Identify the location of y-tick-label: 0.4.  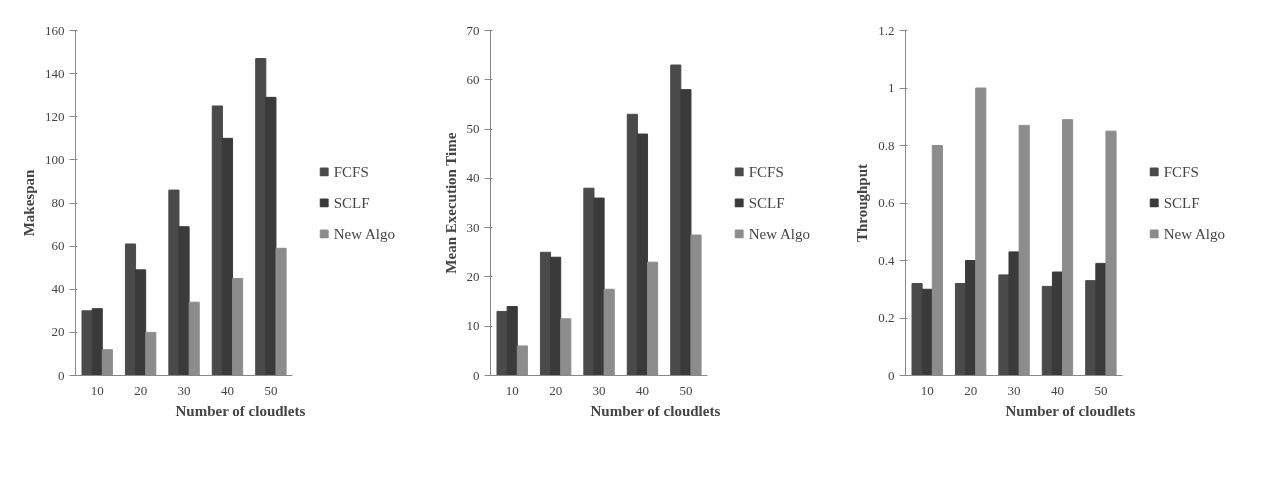
(886, 260).